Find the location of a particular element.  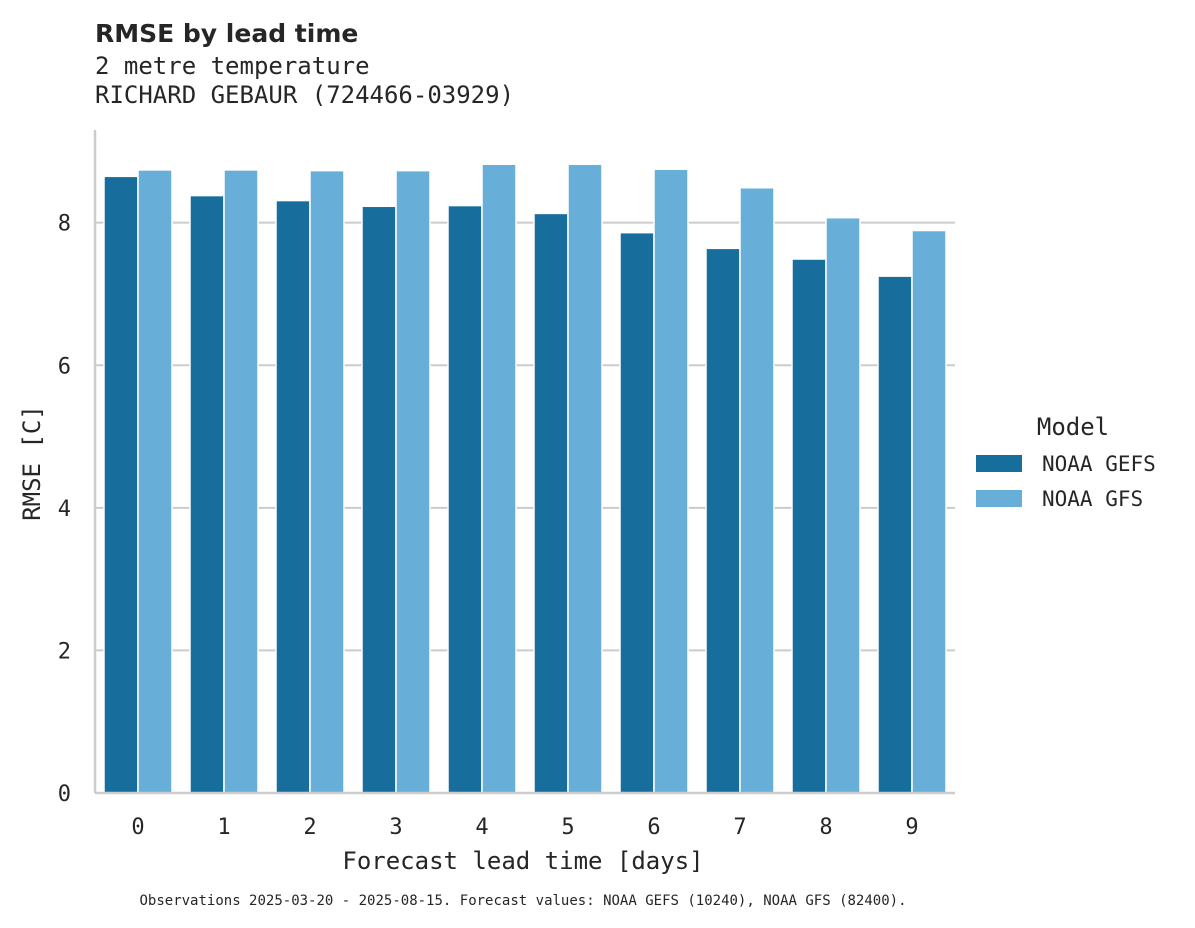

legend-swatch-noaa-gefs is located at coordinates (999, 463).